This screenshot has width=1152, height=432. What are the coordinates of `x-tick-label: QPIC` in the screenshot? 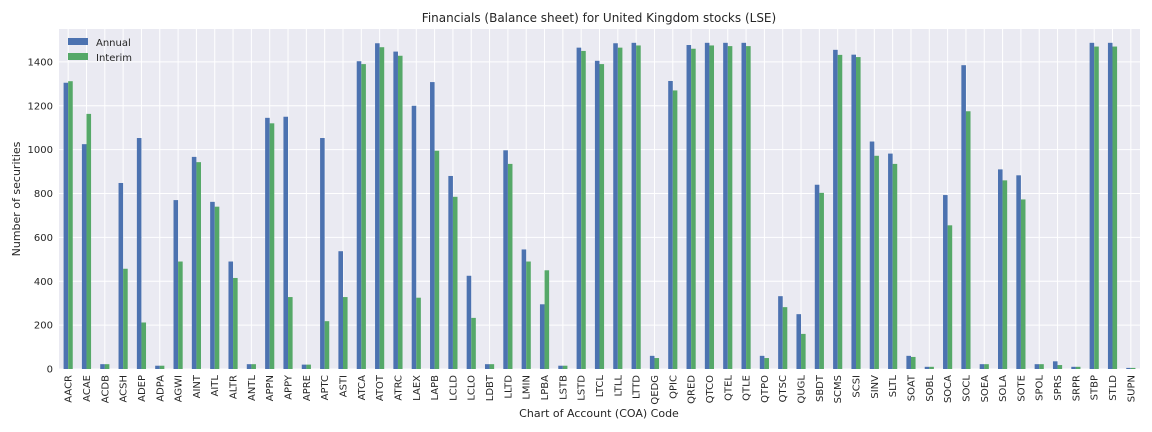 It's located at (673, 387).